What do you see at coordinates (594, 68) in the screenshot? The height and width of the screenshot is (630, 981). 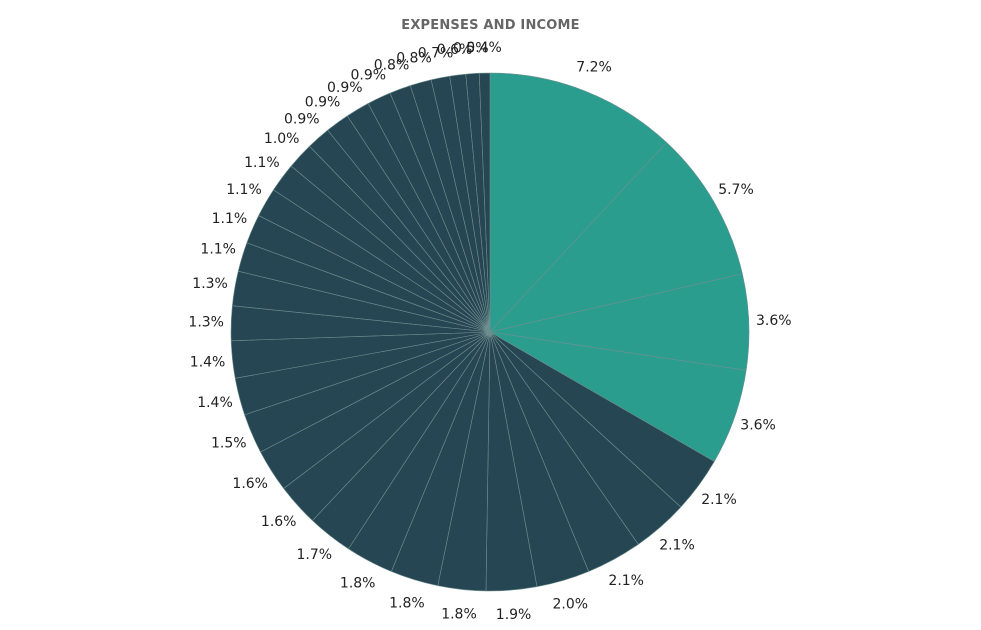 I see `slice-label-1: 7.2%` at bounding box center [594, 68].